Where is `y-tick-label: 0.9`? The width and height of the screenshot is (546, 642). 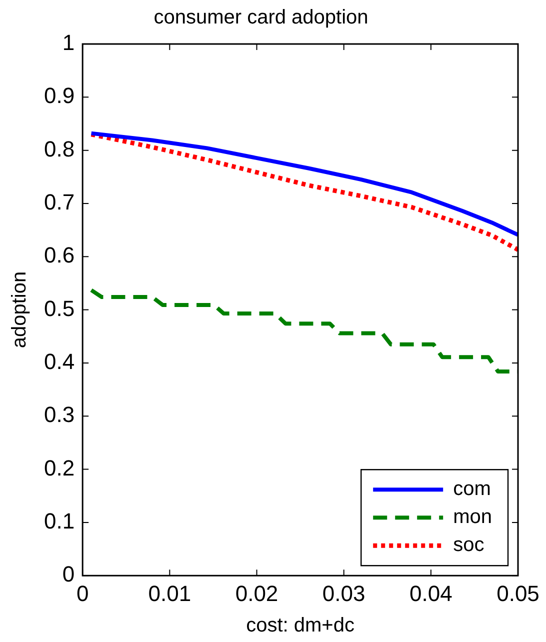
y-tick-label: 0.9 is located at coordinates (59, 95).